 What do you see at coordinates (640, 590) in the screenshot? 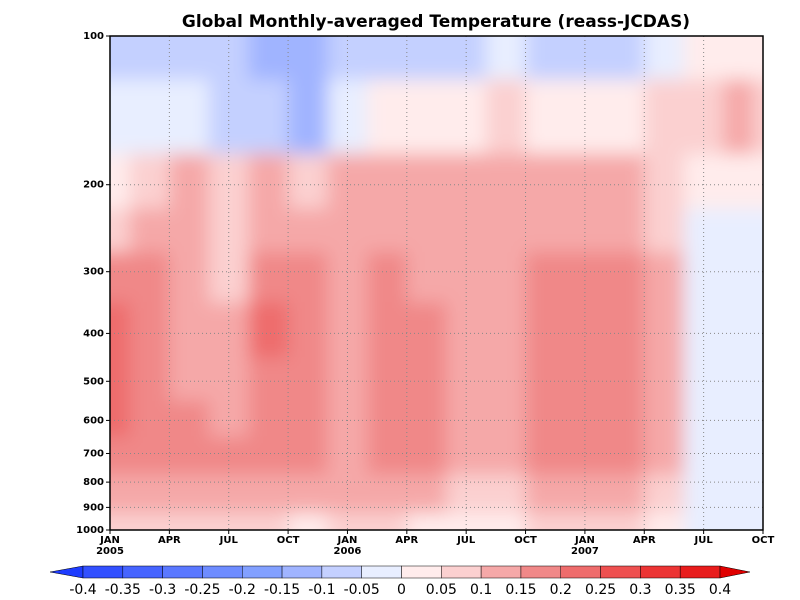
I see `colorbar-label: 0.3` at bounding box center [640, 590].